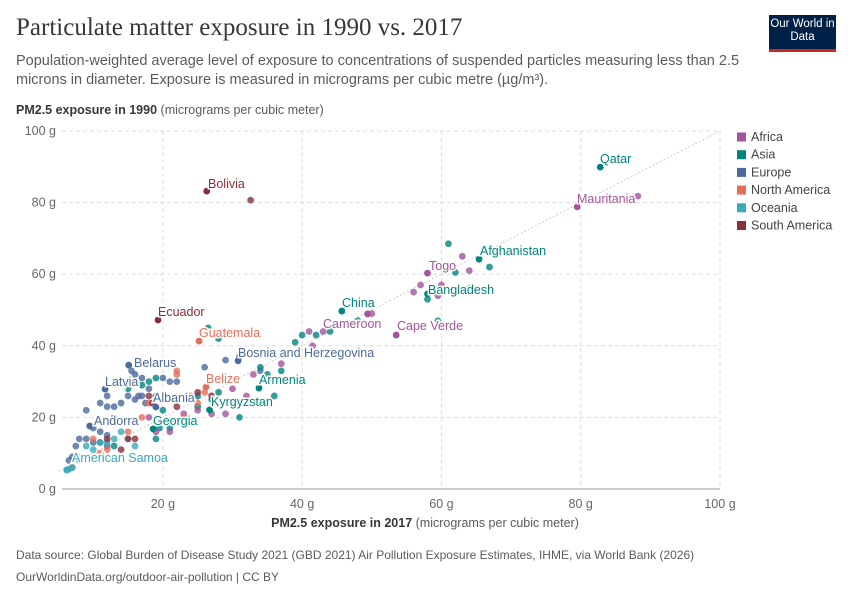 This screenshot has width=850, height=600. Describe the element at coordinates (153, 429) in the screenshot. I see `data-point-georgia` at that location.